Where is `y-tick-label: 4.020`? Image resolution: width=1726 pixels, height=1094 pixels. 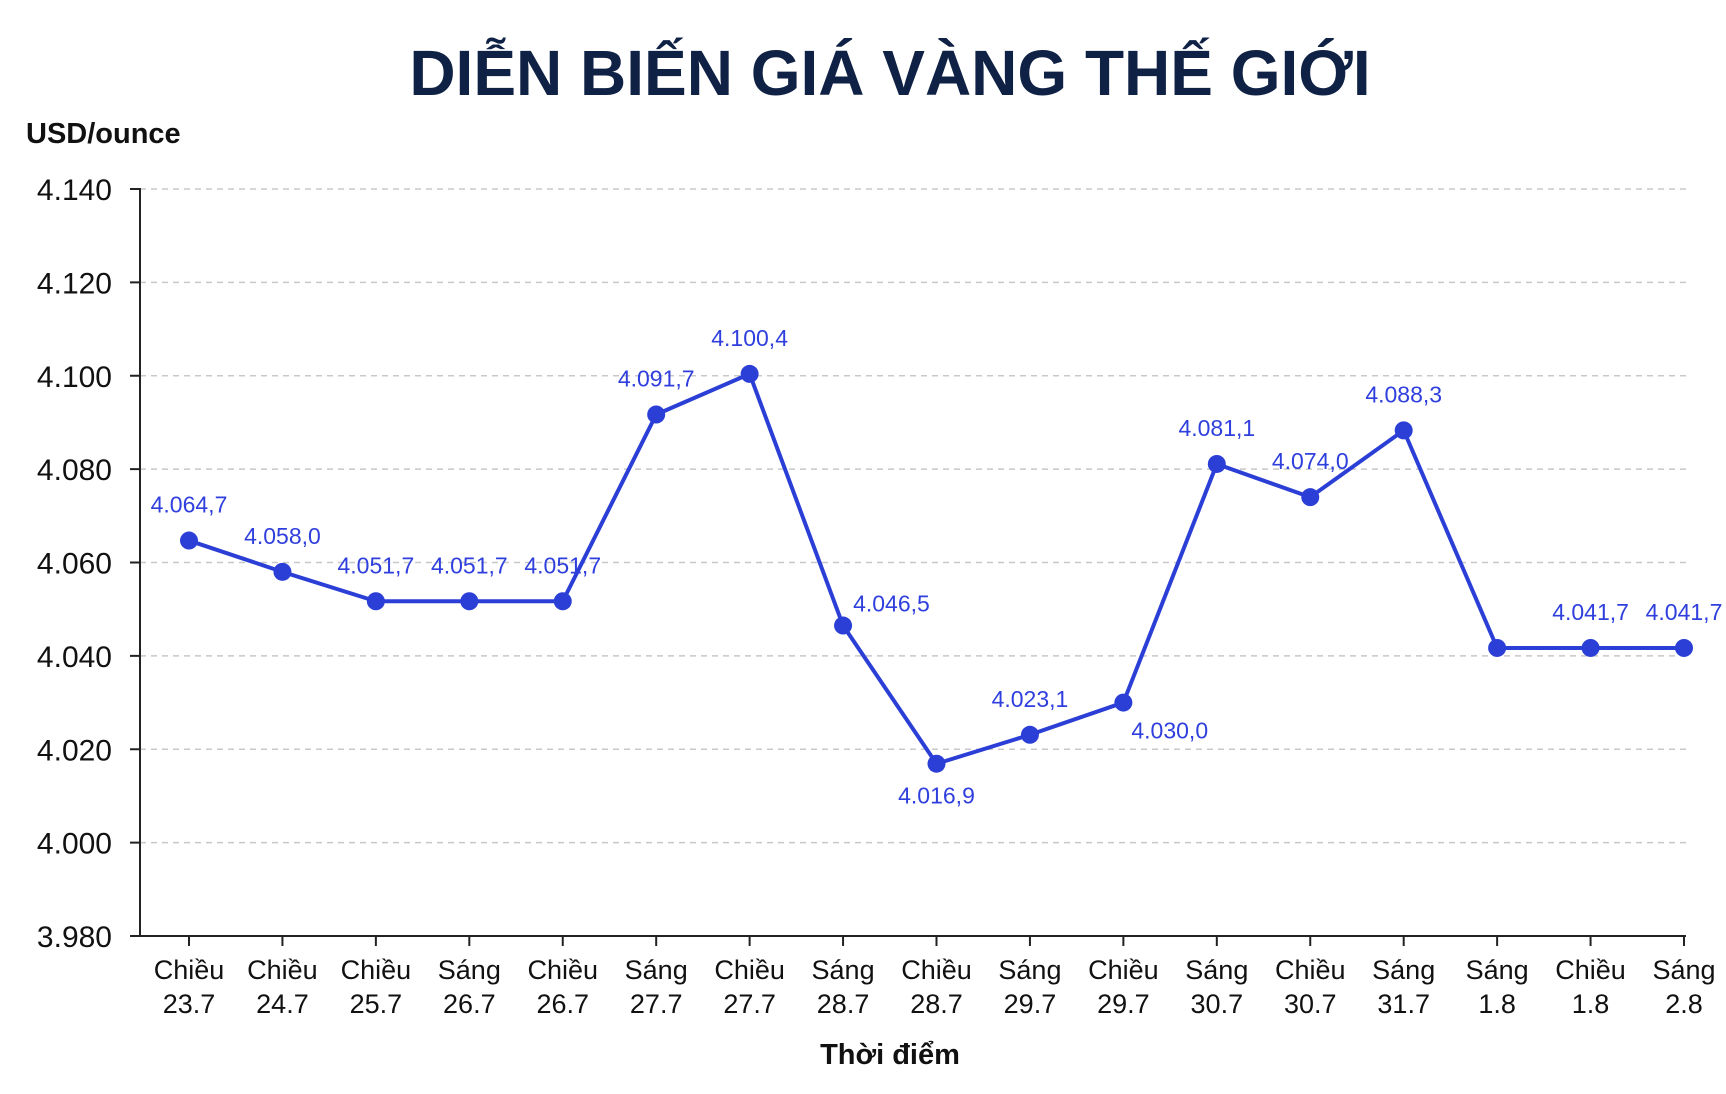
y-tick-label: 4.020 is located at coordinates (74, 750).